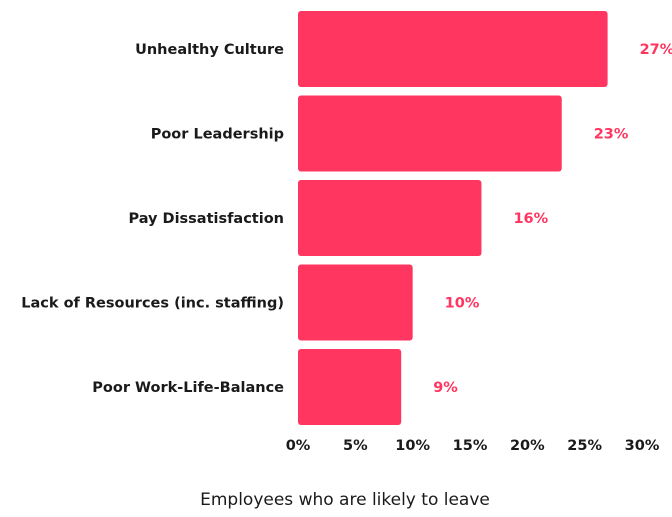  I want to click on category-label: Lack of Resources (inc. staffing), so click(152, 304).